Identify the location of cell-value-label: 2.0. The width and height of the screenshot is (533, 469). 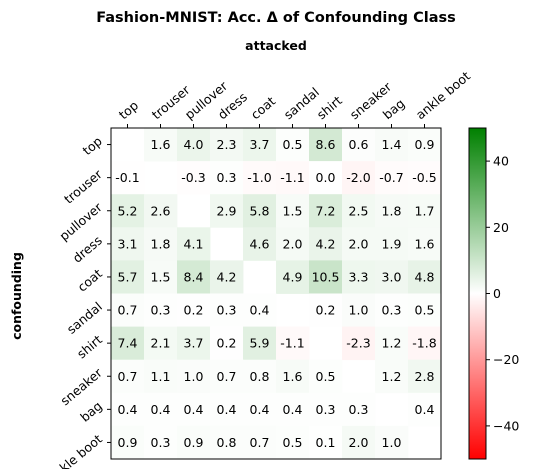
(359, 243).